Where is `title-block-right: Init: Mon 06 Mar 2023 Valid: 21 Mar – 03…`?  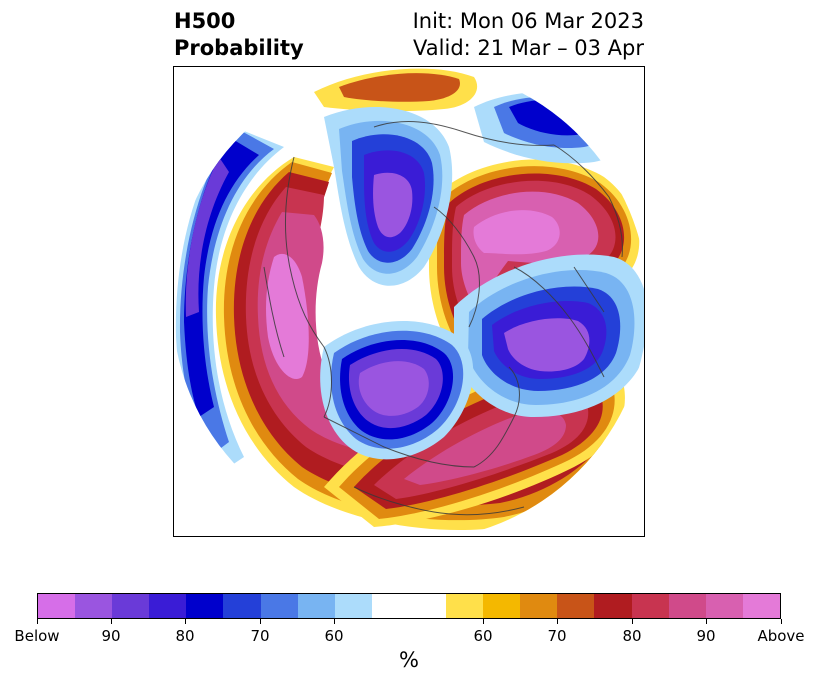
title-block-right: Init: Mon 06 Mar 2023 Valid: 21 Mar – 03… is located at coordinates (528, 35).